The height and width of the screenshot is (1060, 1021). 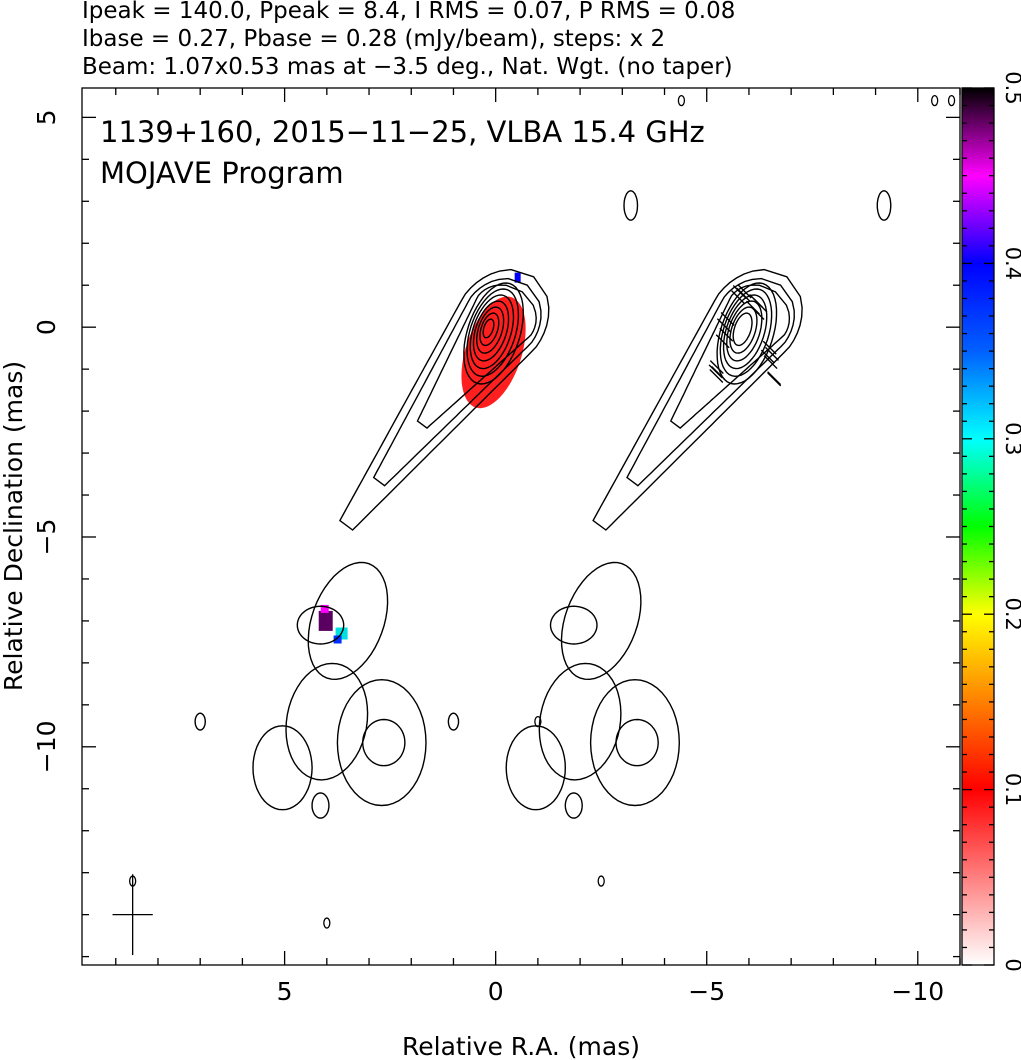 What do you see at coordinates (222, 173) in the screenshot?
I see `program-label: MOJAVE Program` at bounding box center [222, 173].